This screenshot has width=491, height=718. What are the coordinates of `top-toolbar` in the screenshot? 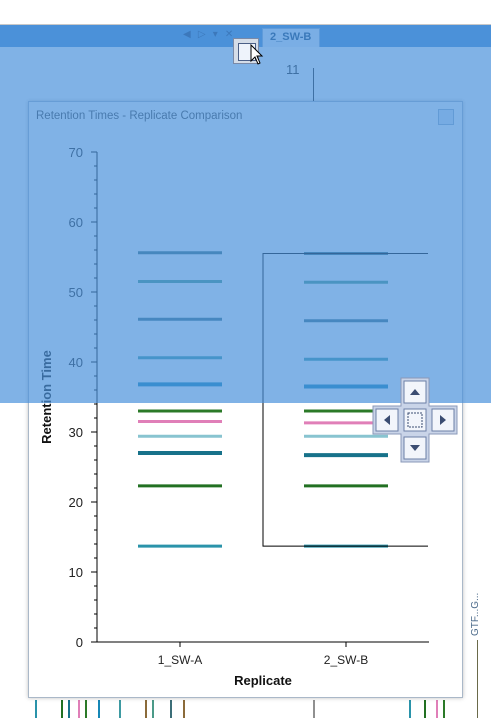 It's located at (245, 12).